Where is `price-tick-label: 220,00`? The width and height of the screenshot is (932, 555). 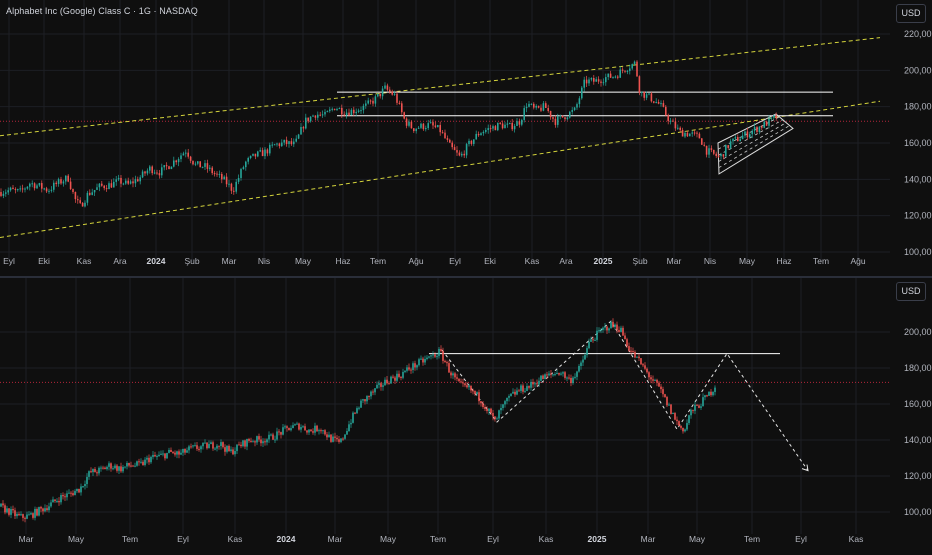
price-tick-label: 220,00 is located at coordinates (918, 34).